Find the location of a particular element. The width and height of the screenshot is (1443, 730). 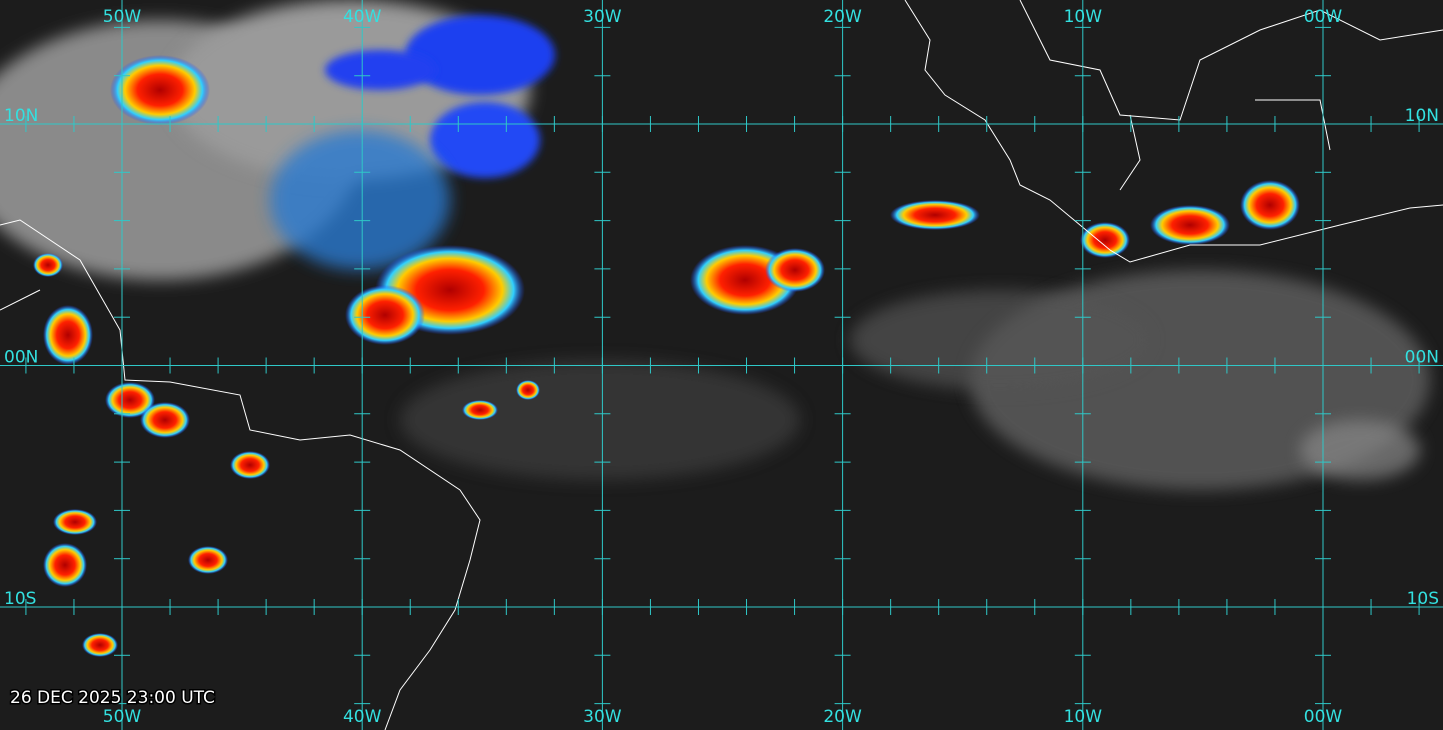

timestamp: 26 DEC 2025 23:00 UTC is located at coordinates (112, 698).